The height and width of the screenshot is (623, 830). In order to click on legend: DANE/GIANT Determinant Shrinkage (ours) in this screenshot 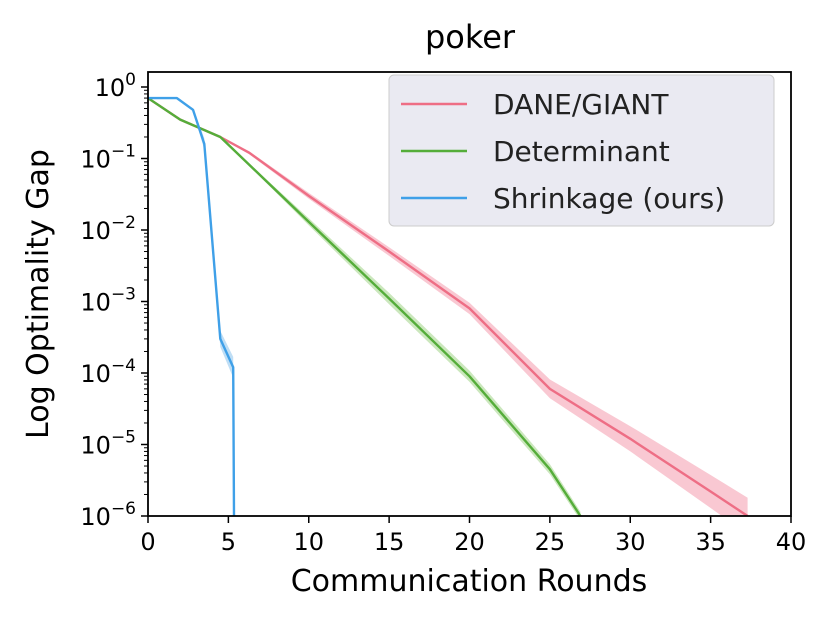, I will do `click(581, 150)`.